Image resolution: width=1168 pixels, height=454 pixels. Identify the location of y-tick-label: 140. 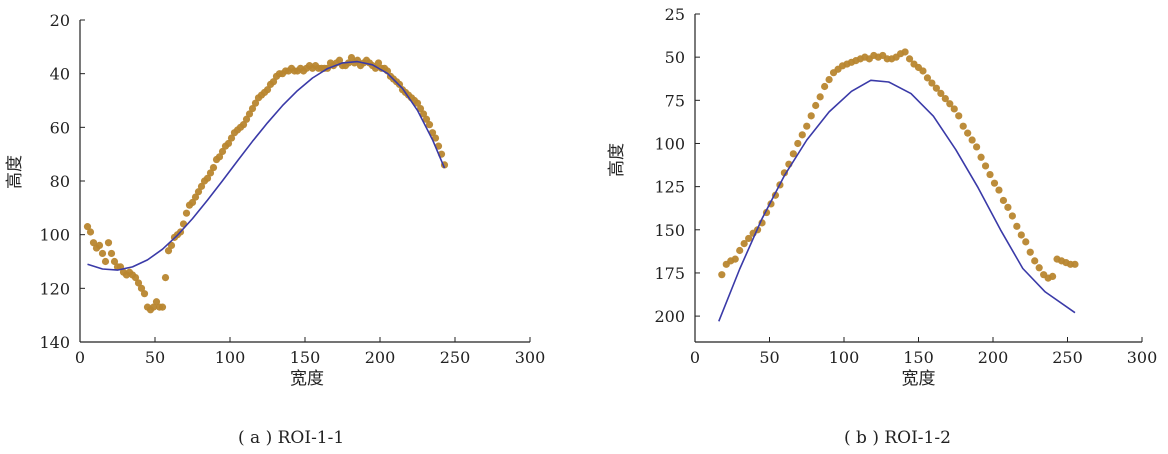
(54, 342).